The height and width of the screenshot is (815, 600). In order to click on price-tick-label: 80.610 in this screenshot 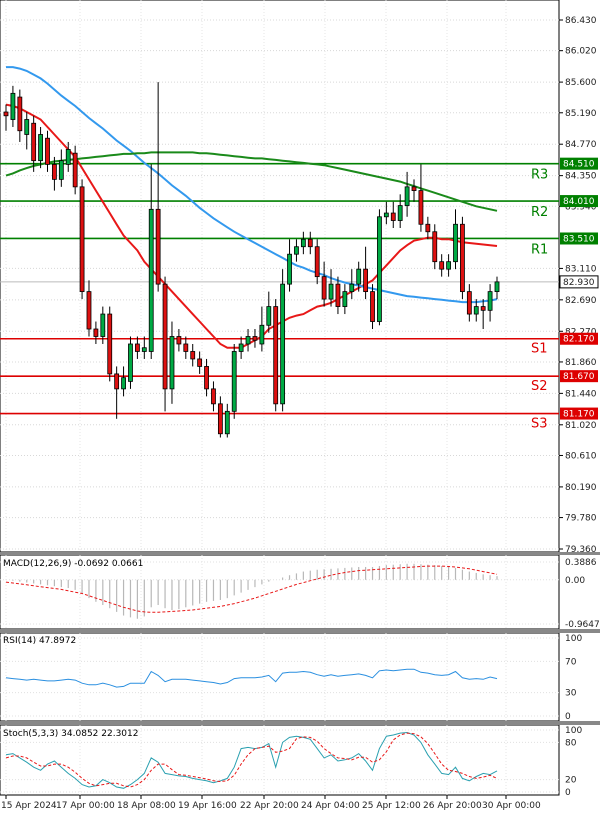, I will do `click(581, 456)`.